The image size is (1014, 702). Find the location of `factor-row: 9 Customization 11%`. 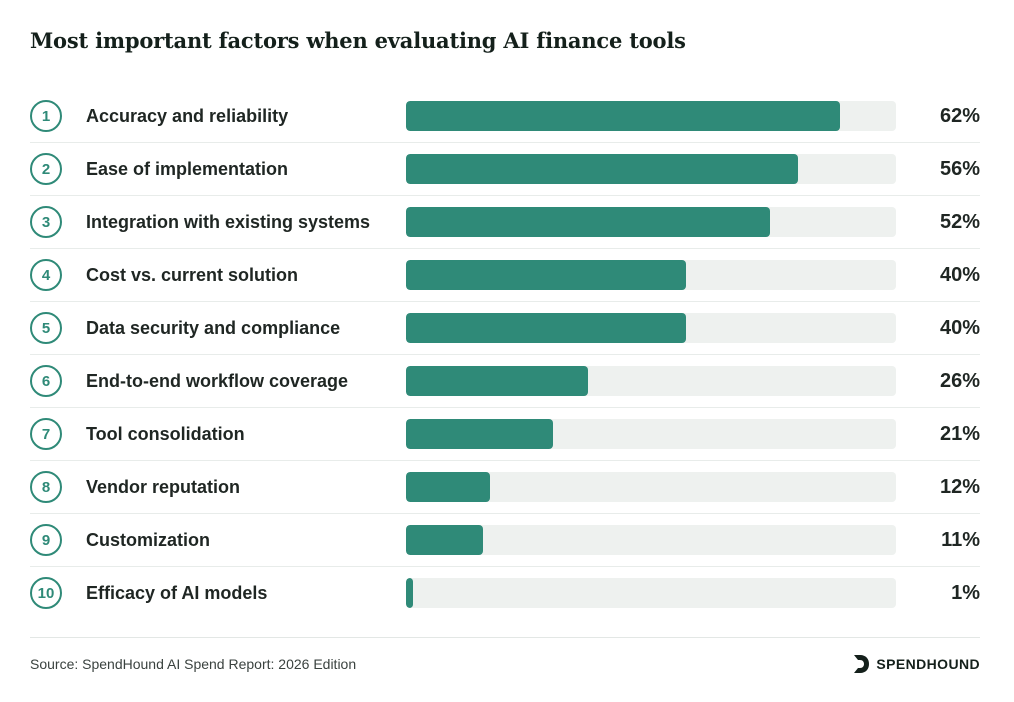

factor-row: 9 Customization 11% is located at coordinates (505, 540).